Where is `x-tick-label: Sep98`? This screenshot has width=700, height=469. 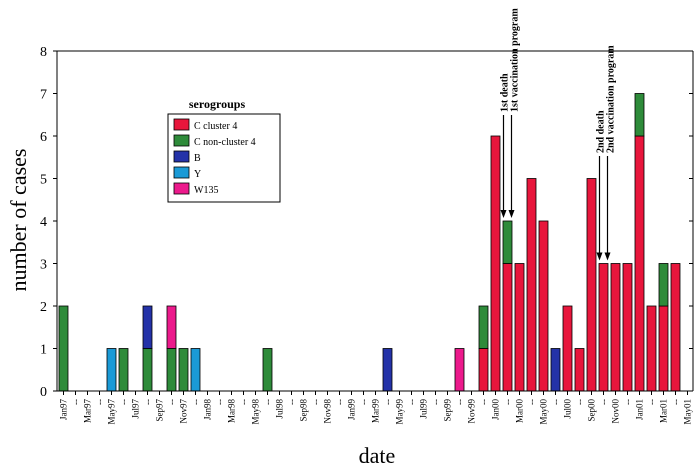
x-tick-label: Sep98 is located at coordinates (304, 410).